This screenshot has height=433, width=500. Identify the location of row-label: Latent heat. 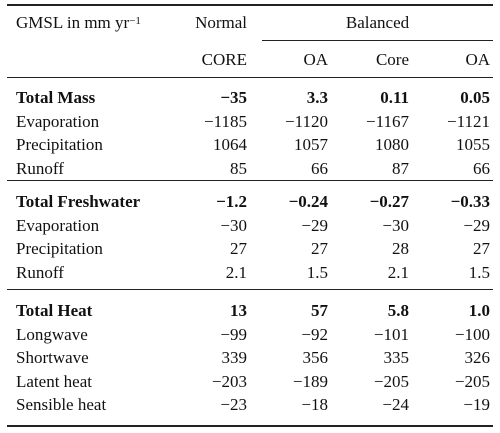
(54, 381).